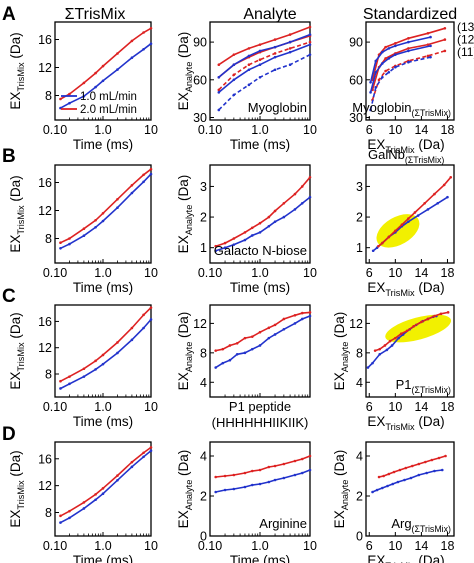 This screenshot has height=563, width=474. I want to click on row-letter: A, so click(9, 14).